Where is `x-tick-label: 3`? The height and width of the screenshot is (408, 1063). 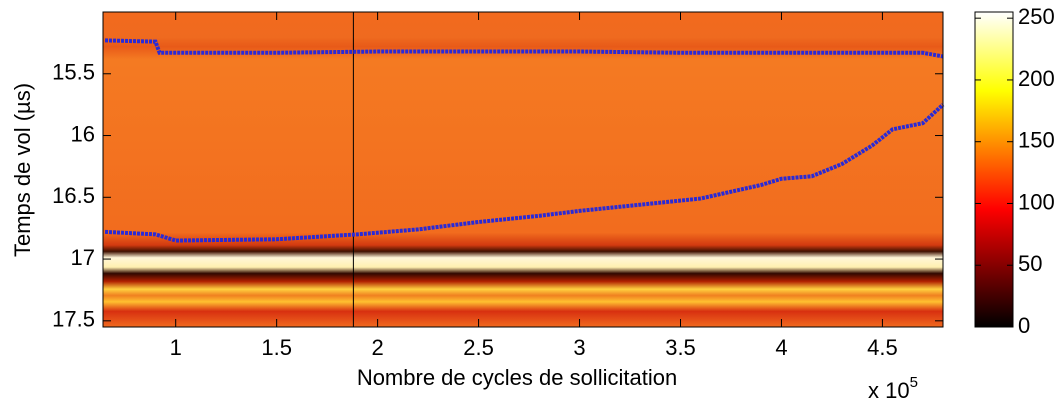
x-tick-label: 3 is located at coordinates (579, 347).